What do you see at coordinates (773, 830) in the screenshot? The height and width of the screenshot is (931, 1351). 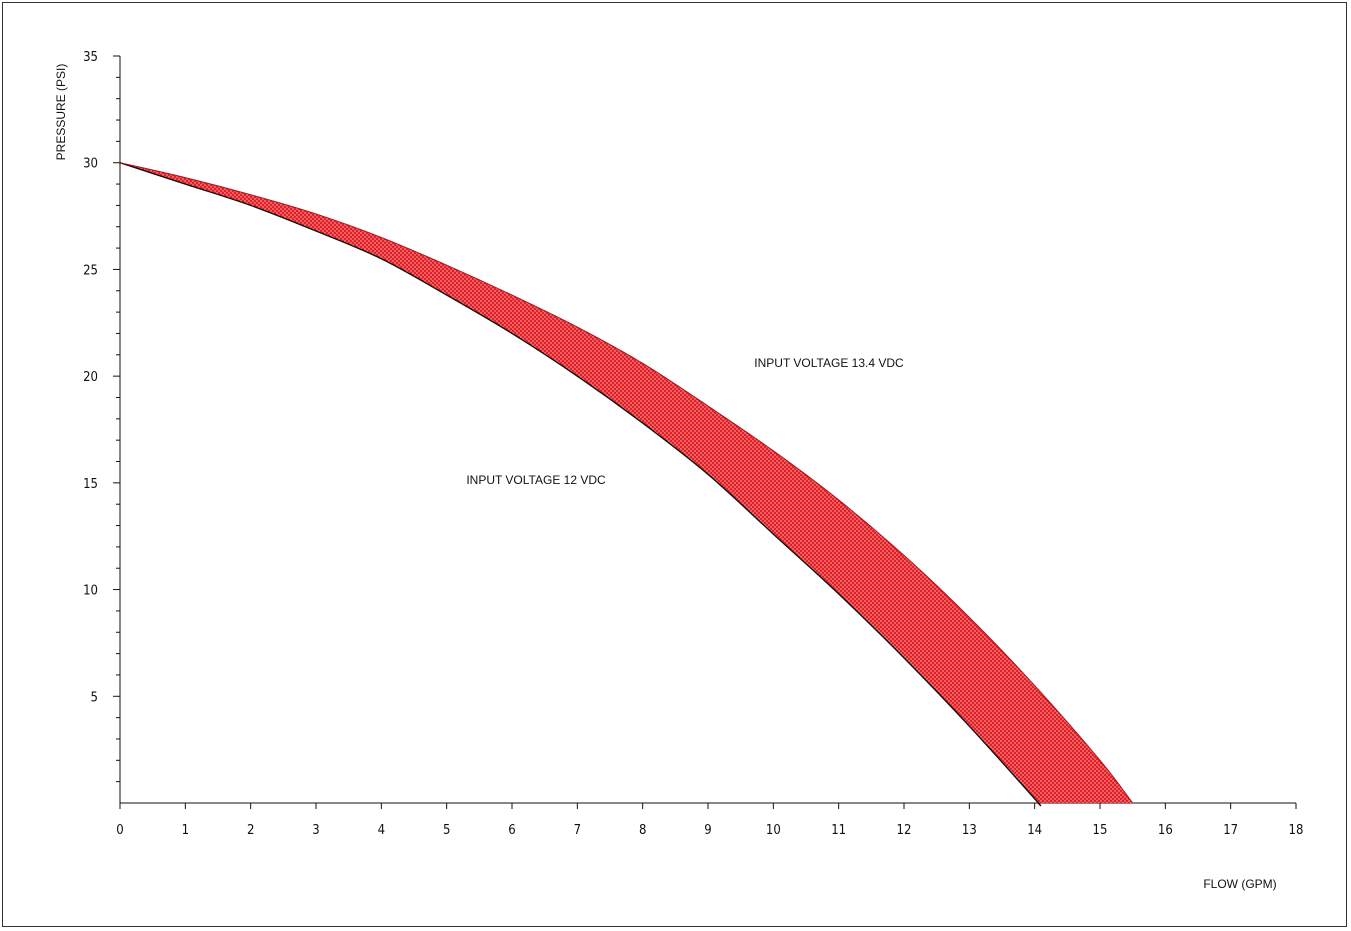 I see `x-tick-label: 10` at bounding box center [773, 830].